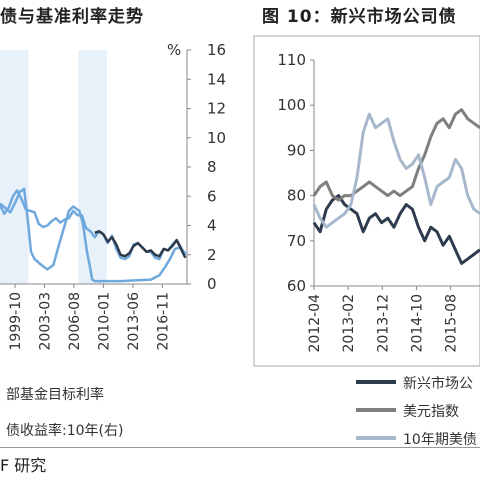 Image resolution: width=480 pixels, height=480 pixels. I want to click on left-y-tick-label: 16, so click(216, 50).